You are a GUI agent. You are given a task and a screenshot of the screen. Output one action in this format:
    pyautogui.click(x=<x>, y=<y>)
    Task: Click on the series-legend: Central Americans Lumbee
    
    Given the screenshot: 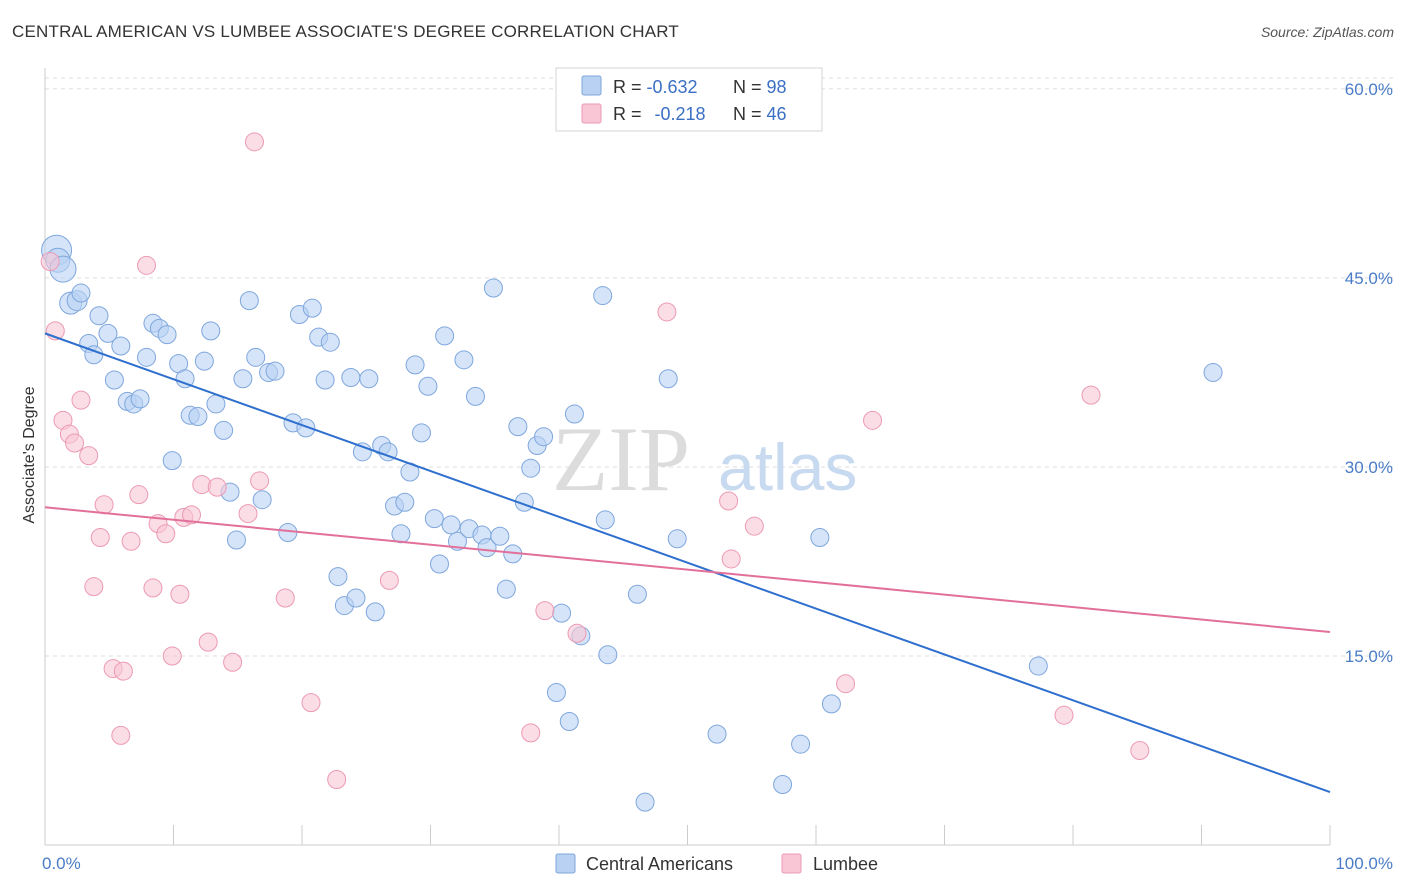 What is the action you would take?
    pyautogui.click(x=716, y=863)
    